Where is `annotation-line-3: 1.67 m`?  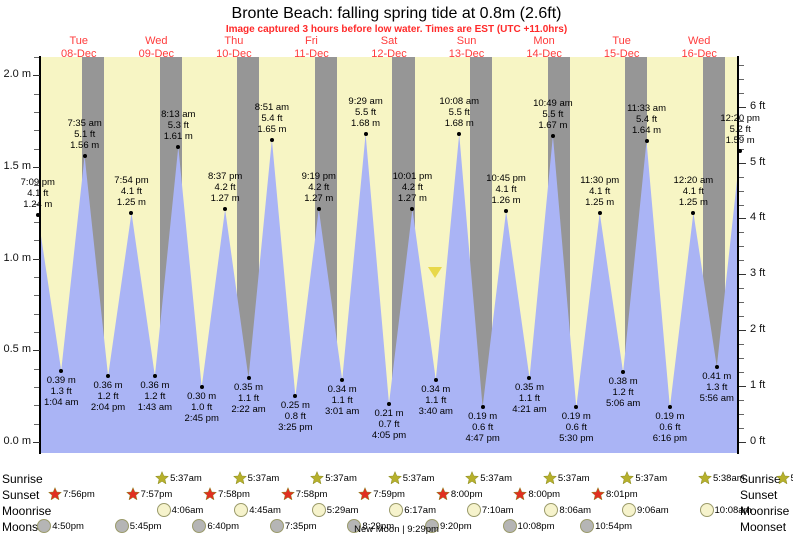
annotation-line-3: 1.67 m is located at coordinates (553, 125).